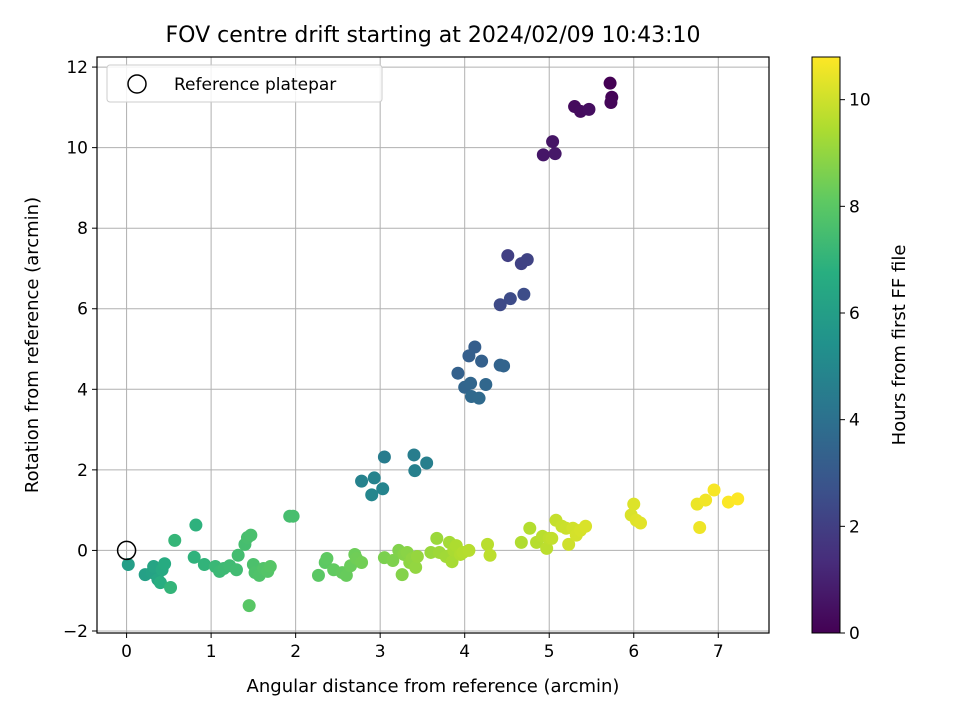 This screenshot has width=960, height=720. What do you see at coordinates (295, 652) in the screenshot?
I see `x-tick-label: 2` at bounding box center [295, 652].